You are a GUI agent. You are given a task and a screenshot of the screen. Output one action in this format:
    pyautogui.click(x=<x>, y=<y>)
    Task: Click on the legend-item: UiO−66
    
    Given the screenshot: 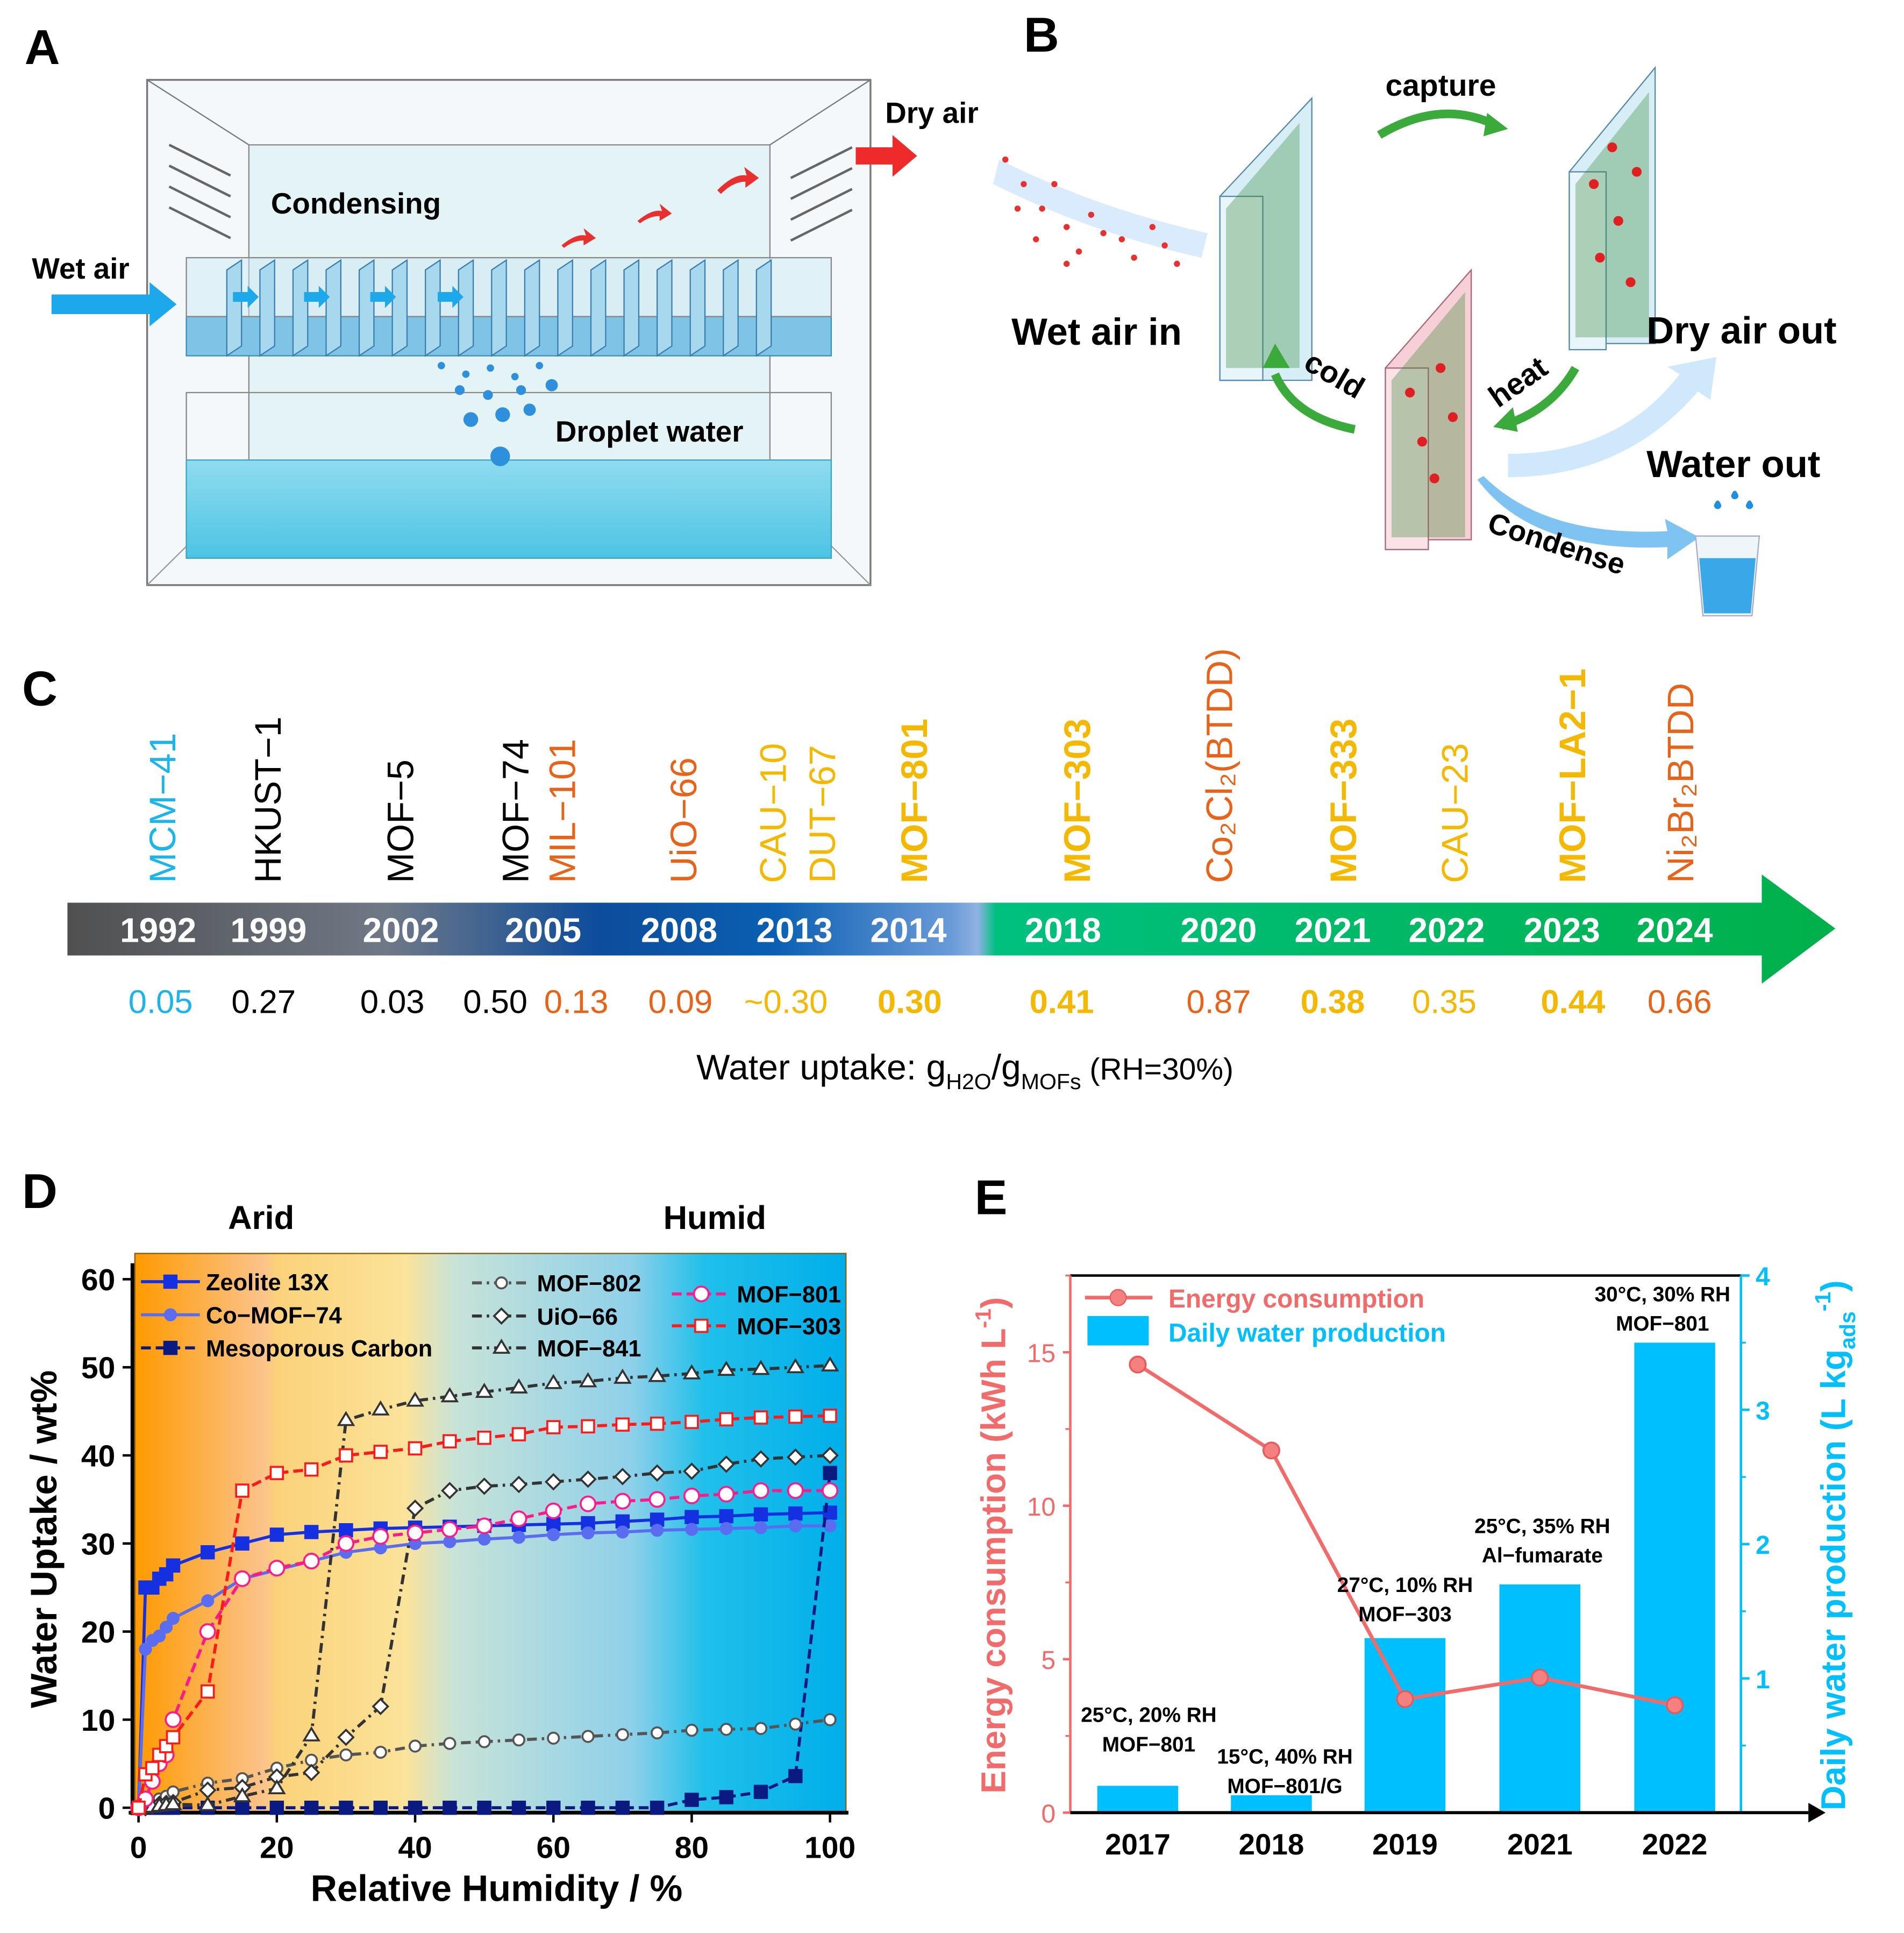 What is the action you would take?
    pyautogui.click(x=545, y=1317)
    